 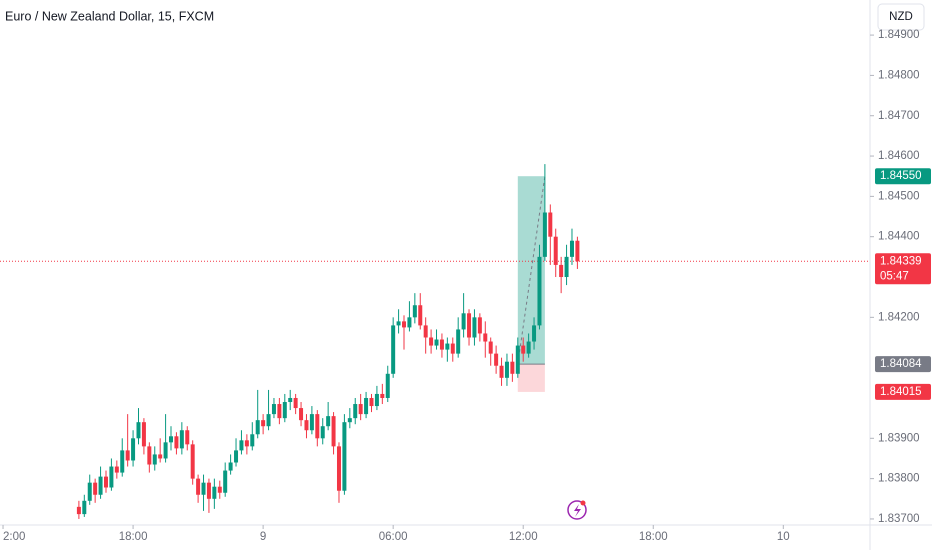 What do you see at coordinates (899, 237) in the screenshot?
I see `y-tick-label: 1.84400` at bounding box center [899, 237].